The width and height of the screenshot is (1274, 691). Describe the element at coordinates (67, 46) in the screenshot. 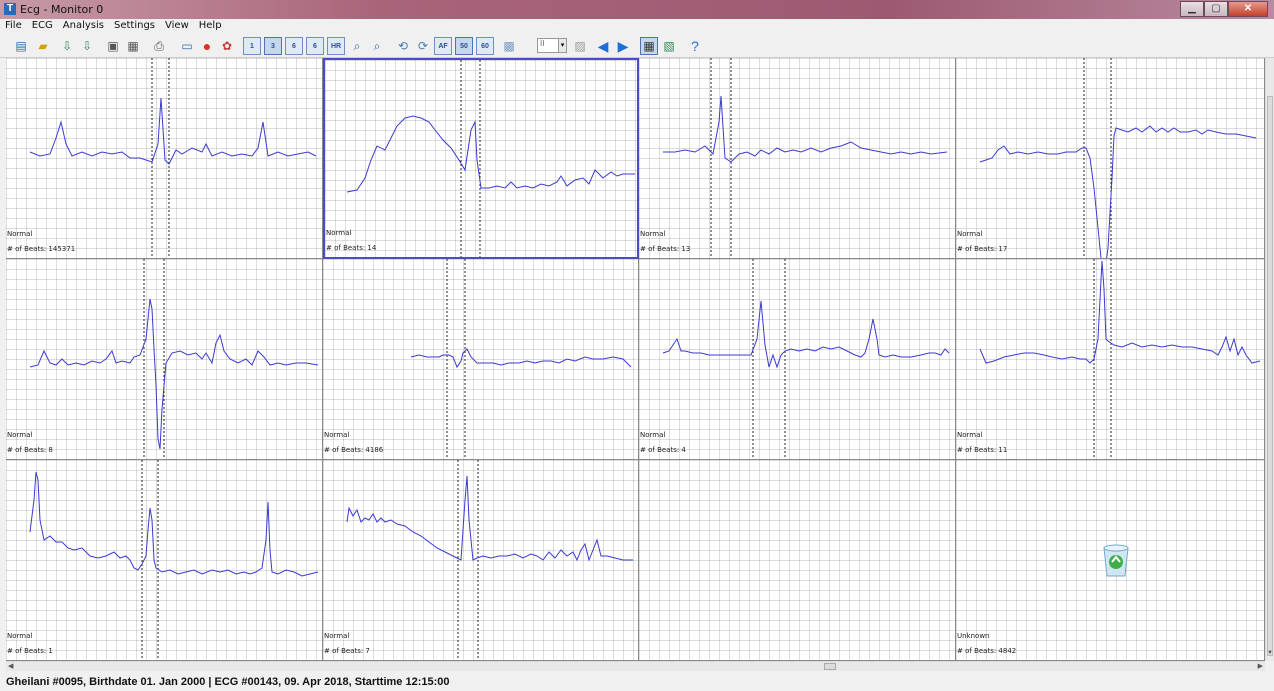

I see `download-icon: ⇩` at that location.